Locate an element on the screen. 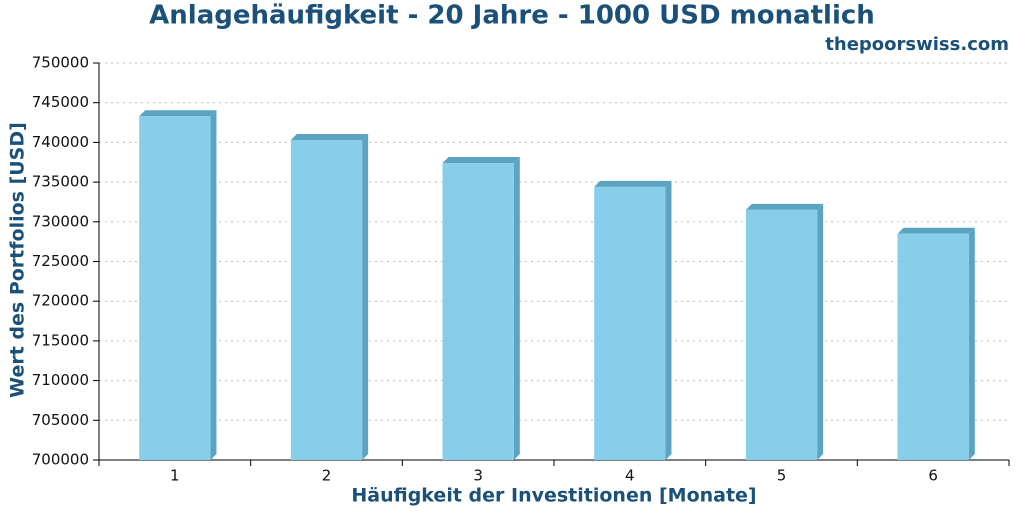 This screenshot has height=512, width=1024. y-axis-label: Wert des Portfolios [USD] is located at coordinates (18, 260).